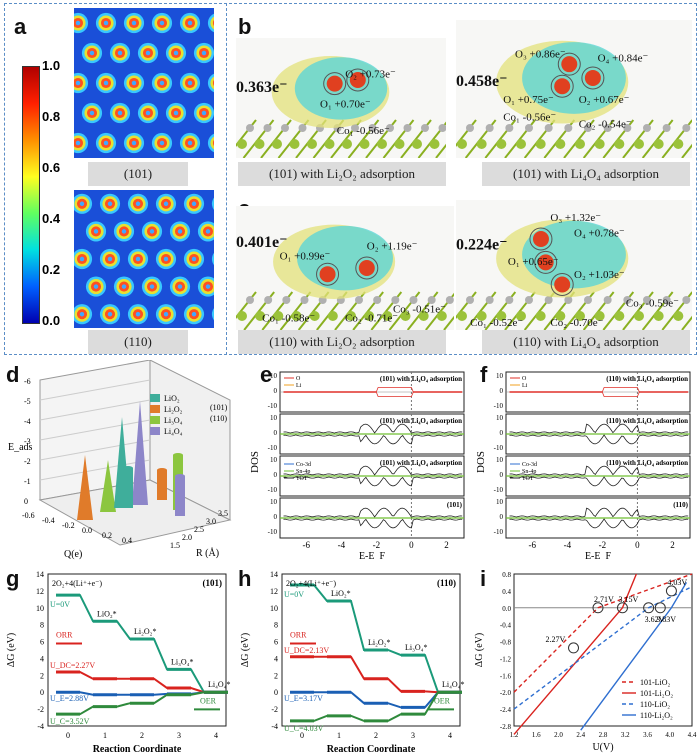  Describe the element at coordinates (496, 323) in the screenshot. I see `charge-annotation: Co₁ -0.52e⁻` at that location.